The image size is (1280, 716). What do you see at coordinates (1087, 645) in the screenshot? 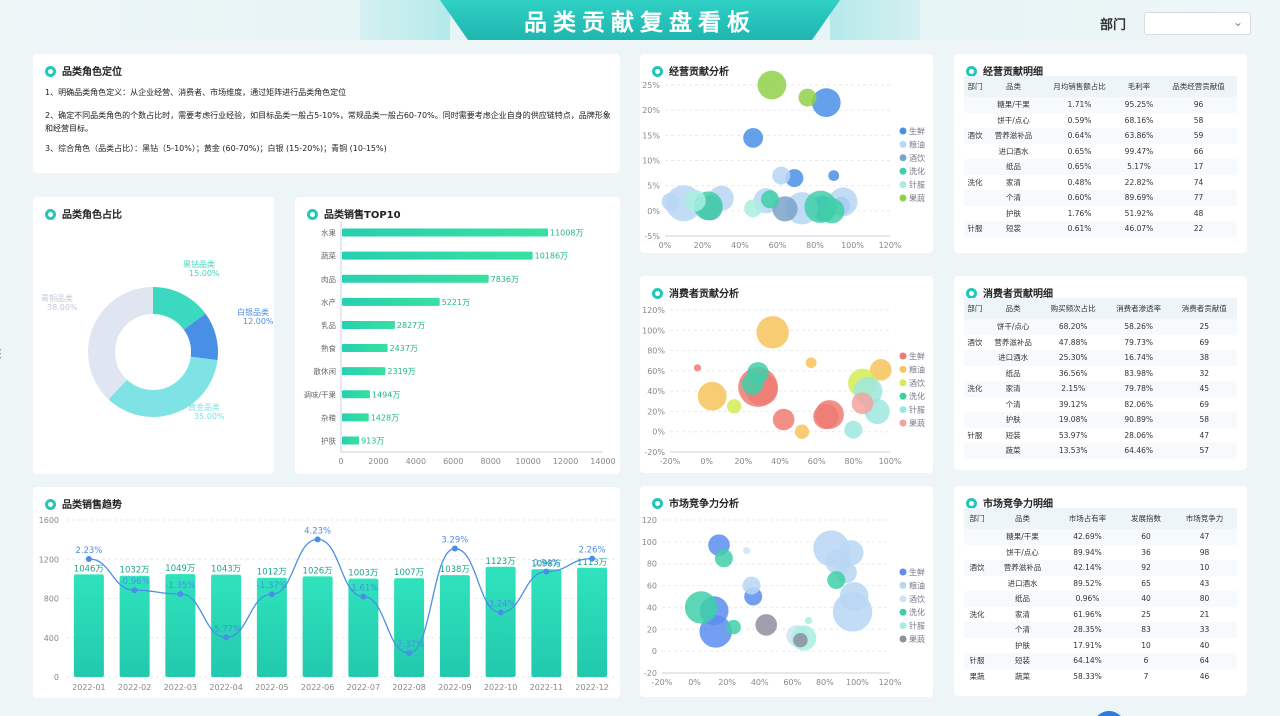
I see `table-cell: 17.91%` at bounding box center [1087, 645].